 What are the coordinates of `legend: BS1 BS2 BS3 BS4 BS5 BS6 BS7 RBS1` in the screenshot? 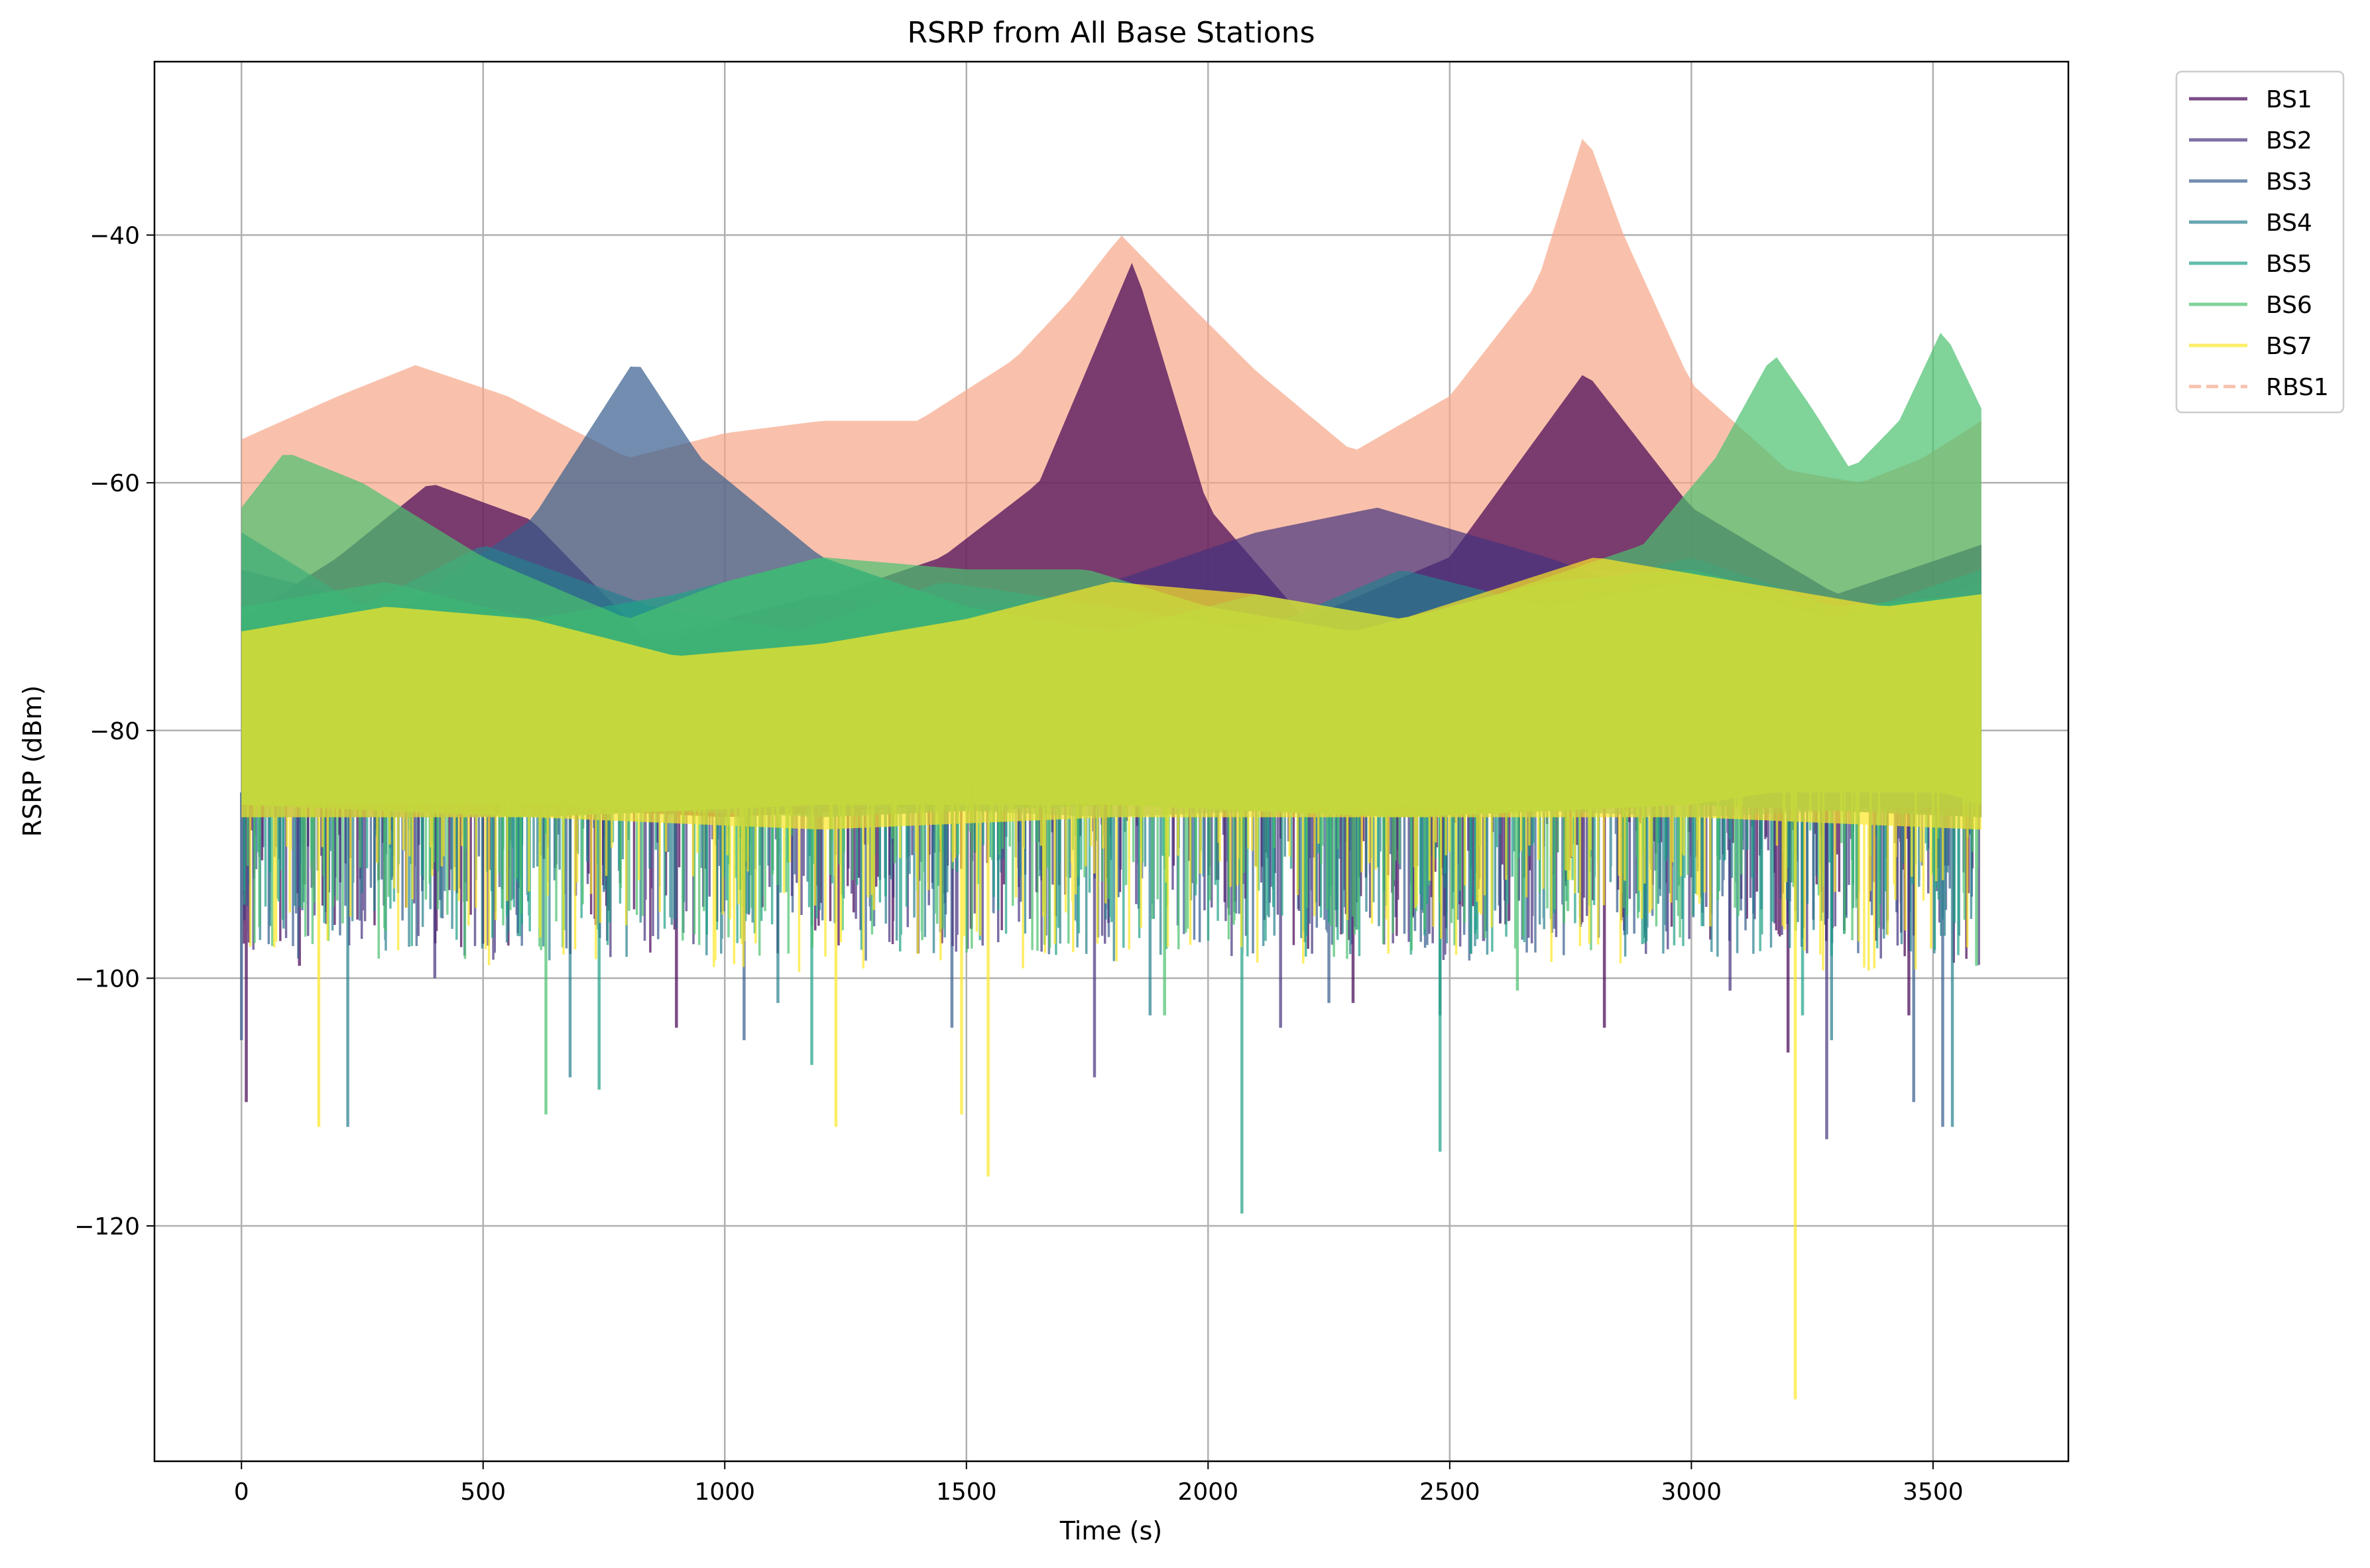 It's located at (2260, 242).